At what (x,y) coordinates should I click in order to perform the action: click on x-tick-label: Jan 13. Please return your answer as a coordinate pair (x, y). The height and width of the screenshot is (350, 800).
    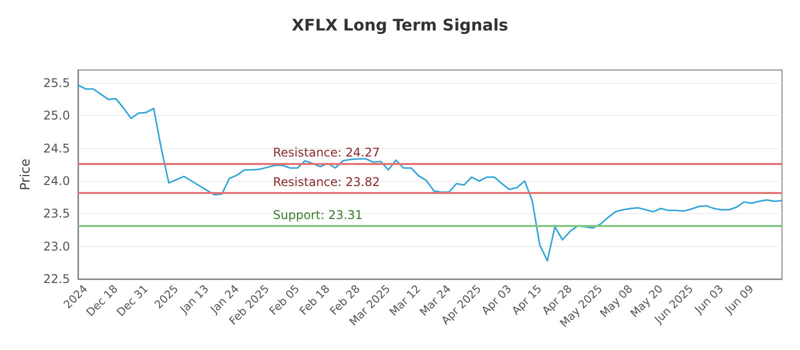
    Looking at the image, I should click on (194, 299).